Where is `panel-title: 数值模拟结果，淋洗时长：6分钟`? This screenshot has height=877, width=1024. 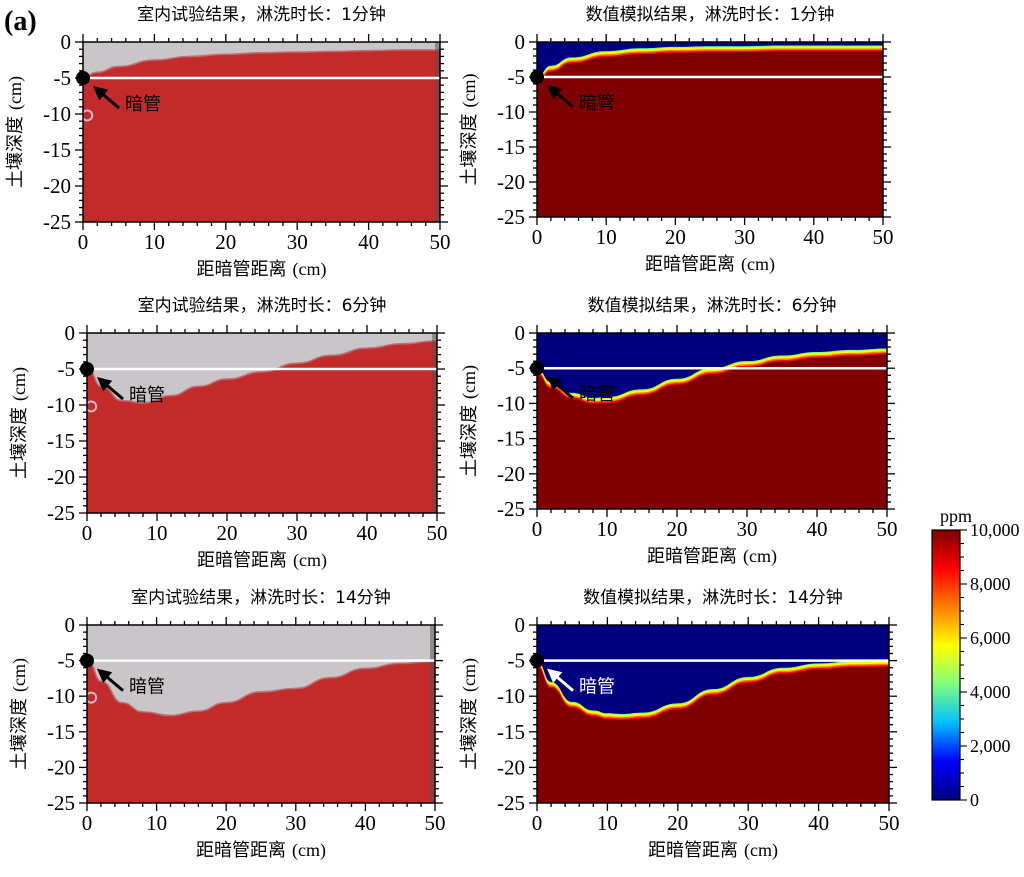
panel-title: 数值模拟结果，淋洗时长：6分钟 is located at coordinates (712, 306).